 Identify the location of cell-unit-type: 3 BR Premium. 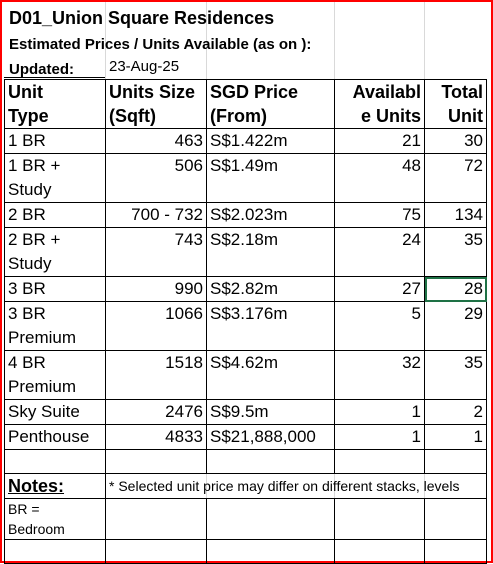
(55, 326).